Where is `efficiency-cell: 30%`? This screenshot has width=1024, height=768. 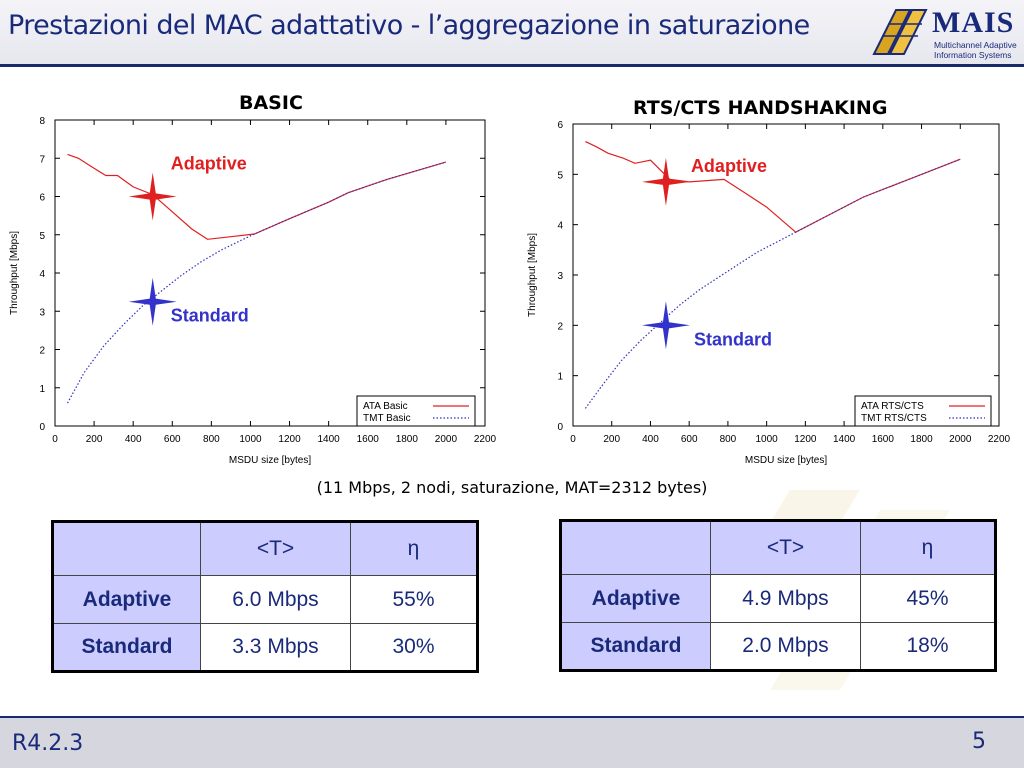 efficiency-cell: 30% is located at coordinates (414, 647).